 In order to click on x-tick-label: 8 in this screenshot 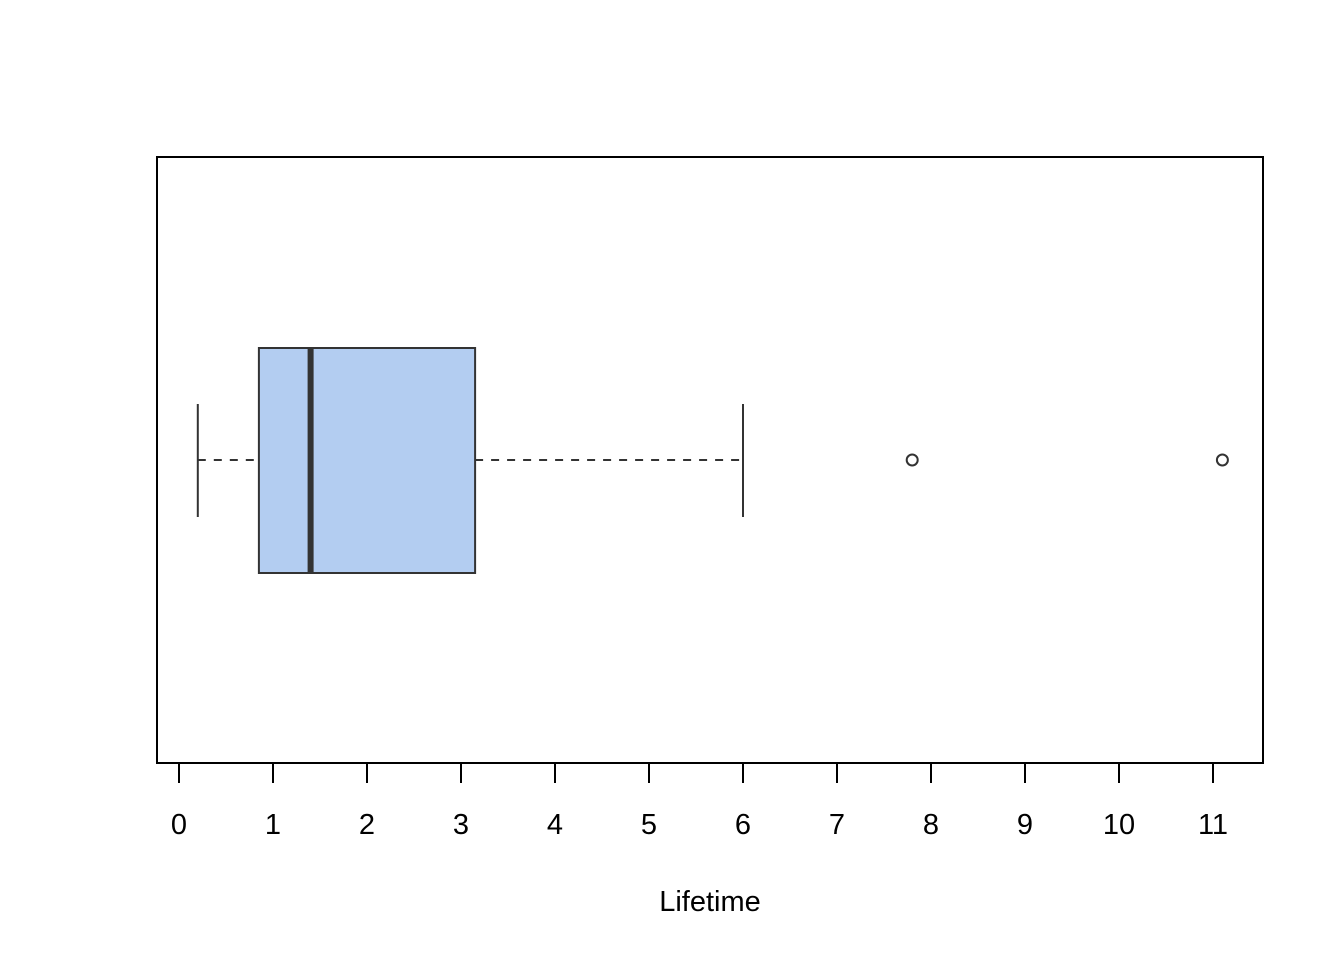, I will do `click(931, 825)`.